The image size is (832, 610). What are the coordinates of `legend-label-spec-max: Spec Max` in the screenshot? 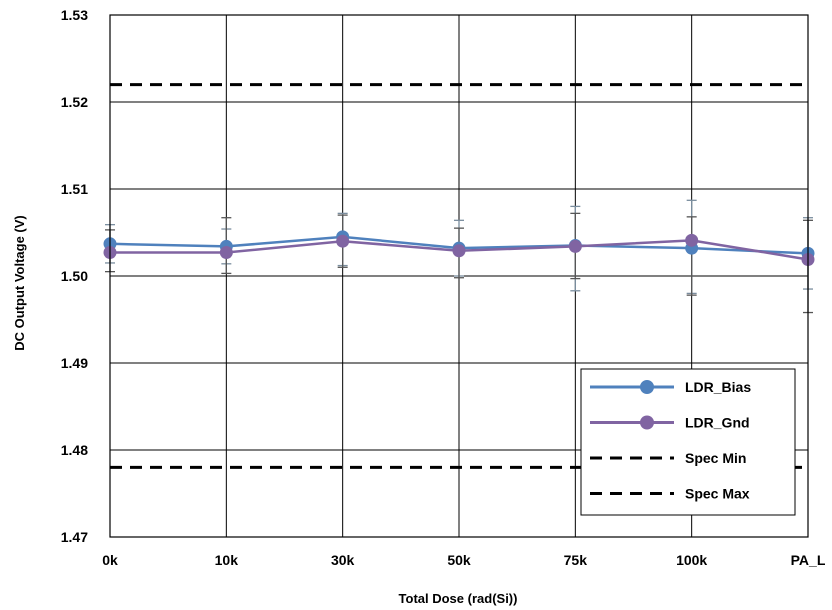 It's located at (717, 494).